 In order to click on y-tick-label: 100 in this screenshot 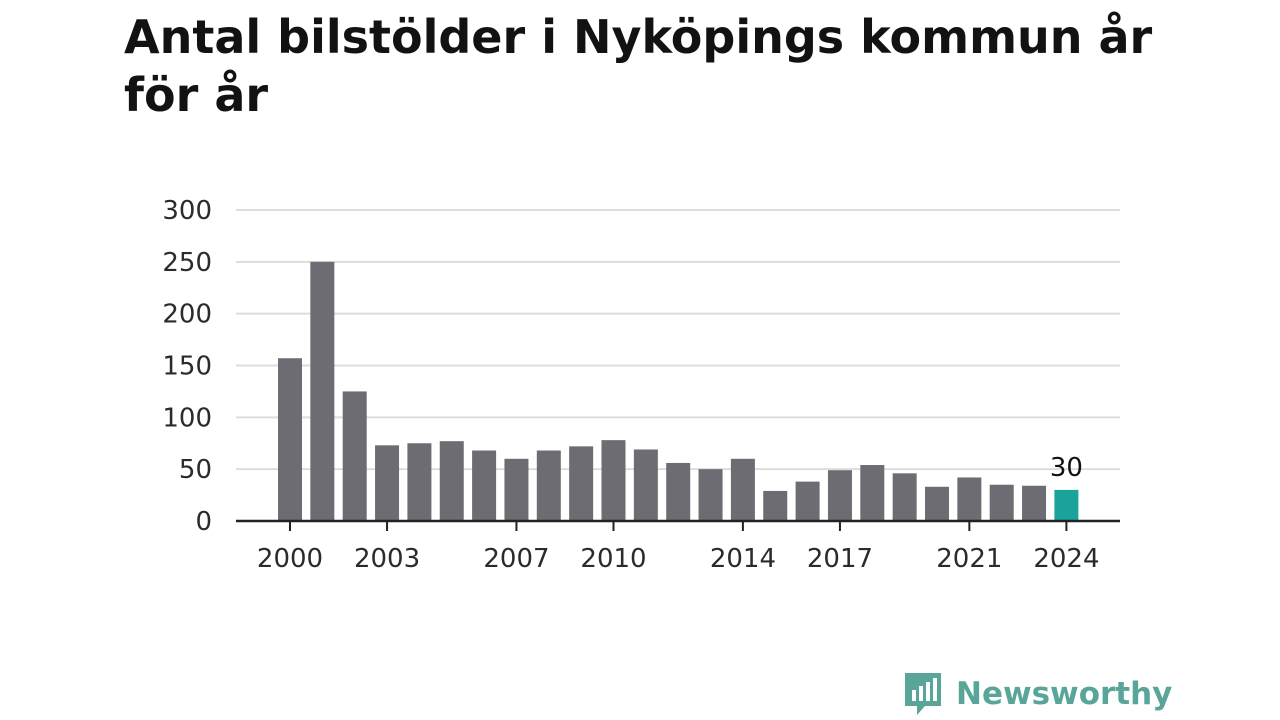, I will do `click(187, 418)`.